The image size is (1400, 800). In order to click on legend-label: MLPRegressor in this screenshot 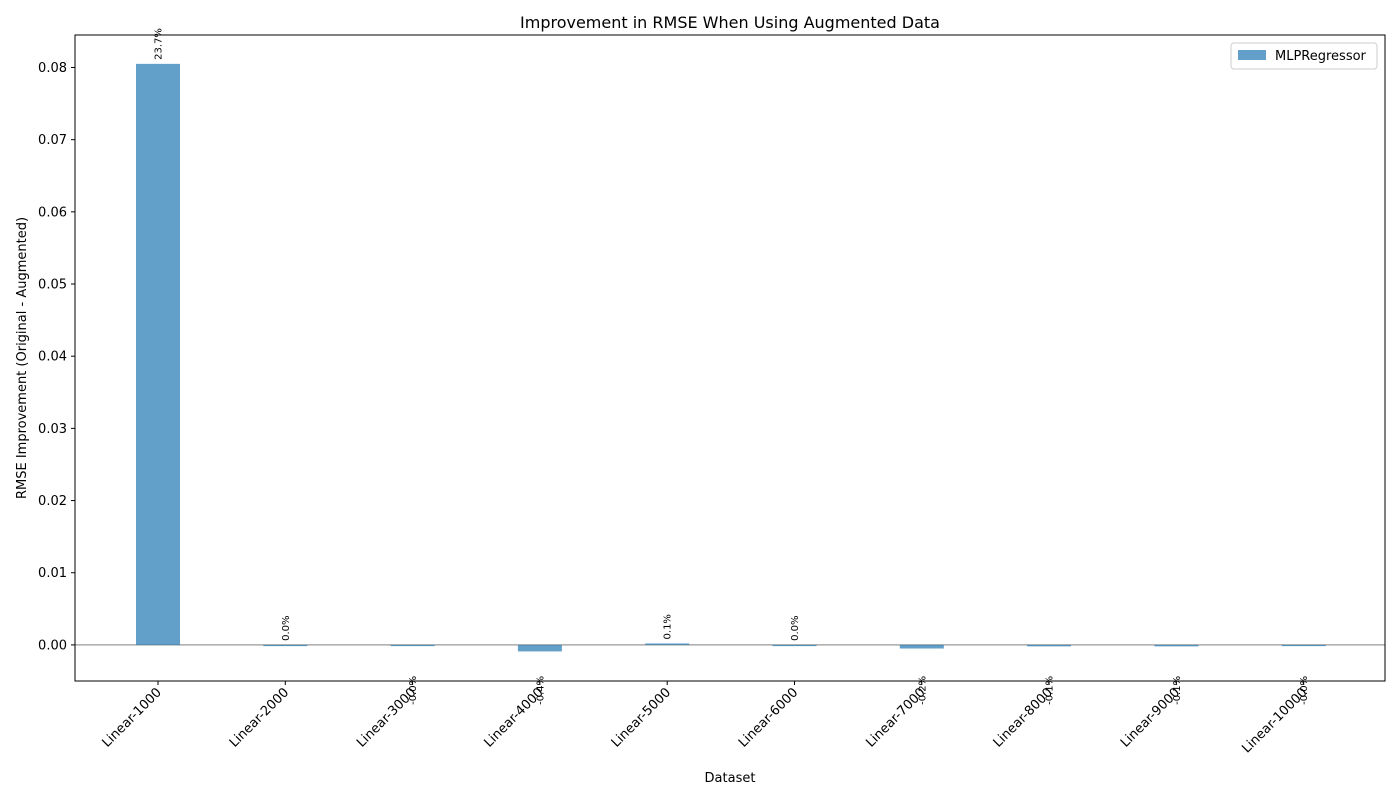, I will do `click(1321, 56)`.